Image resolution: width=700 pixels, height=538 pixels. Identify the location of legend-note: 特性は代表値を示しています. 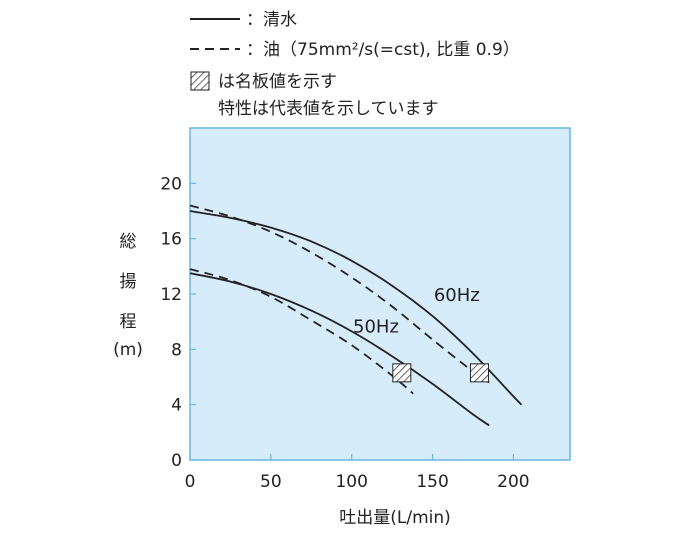
(328, 109).